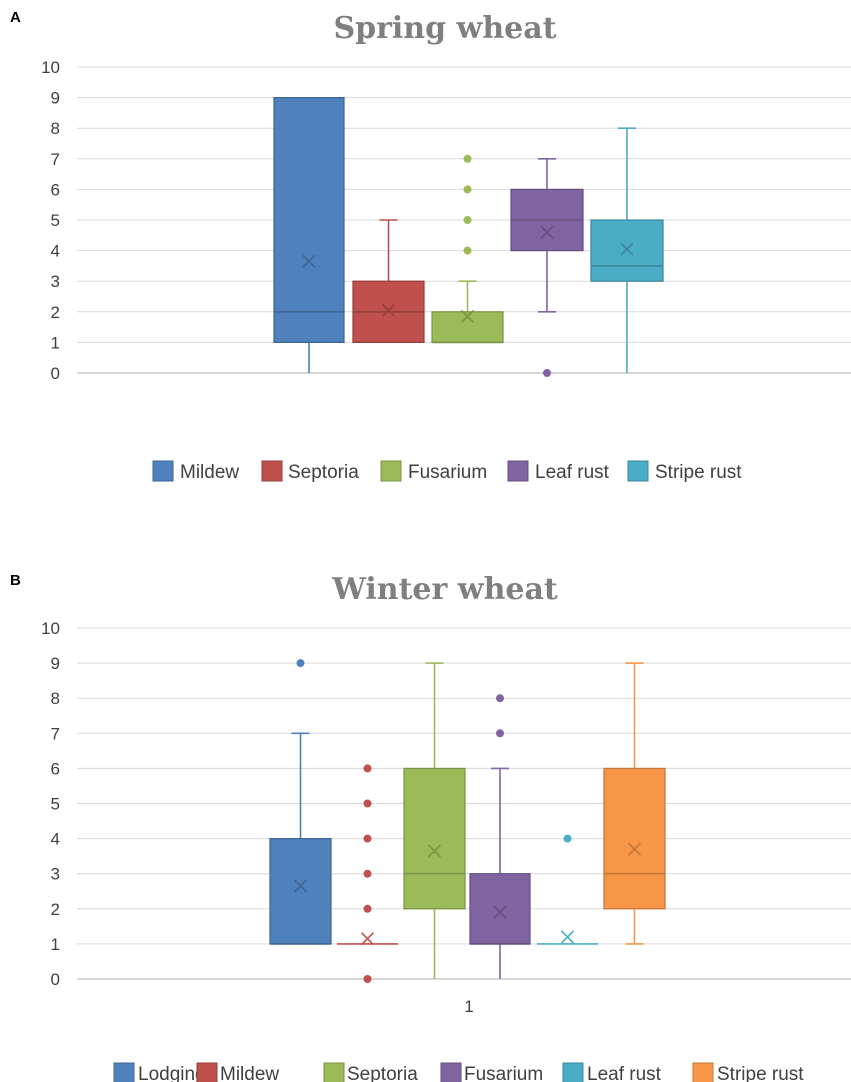 The image size is (851, 1082). What do you see at coordinates (444, 28) in the screenshot?
I see `chart-title-spring-wheat: Spring wheat` at bounding box center [444, 28].